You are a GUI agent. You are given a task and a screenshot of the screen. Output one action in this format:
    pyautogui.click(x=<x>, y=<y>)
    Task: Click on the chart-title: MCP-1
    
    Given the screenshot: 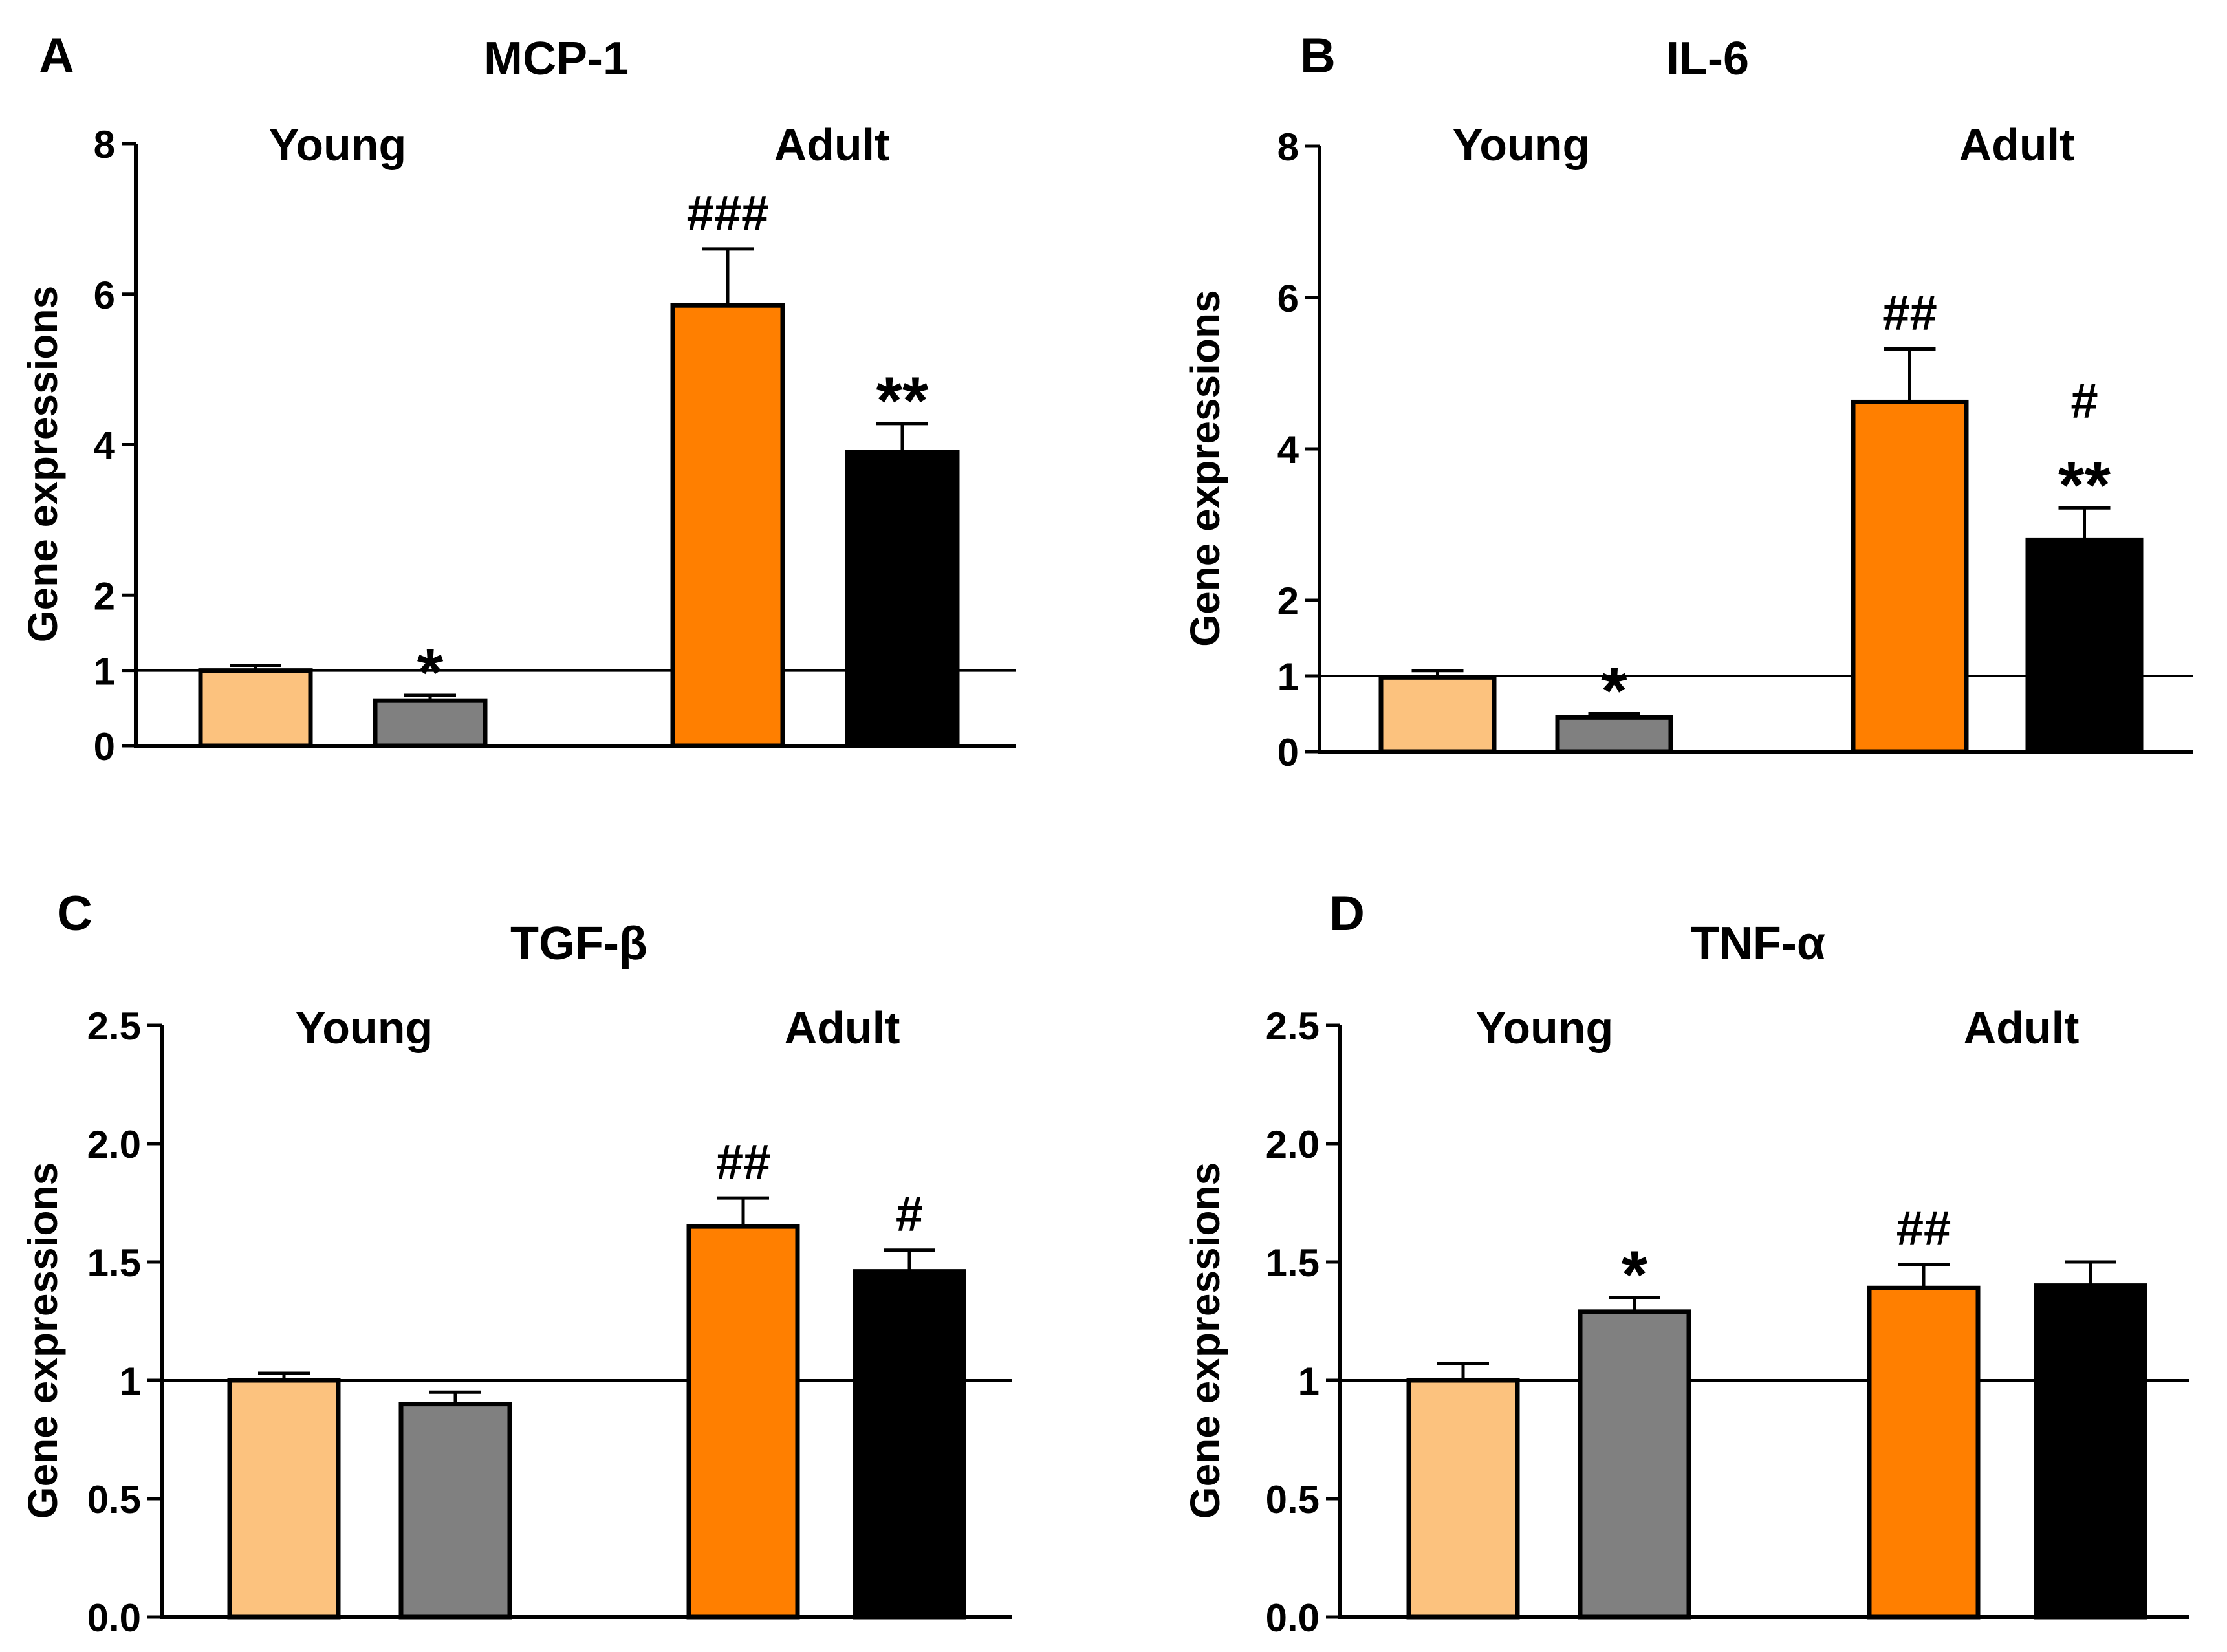 What is the action you would take?
    pyautogui.click(x=556, y=59)
    